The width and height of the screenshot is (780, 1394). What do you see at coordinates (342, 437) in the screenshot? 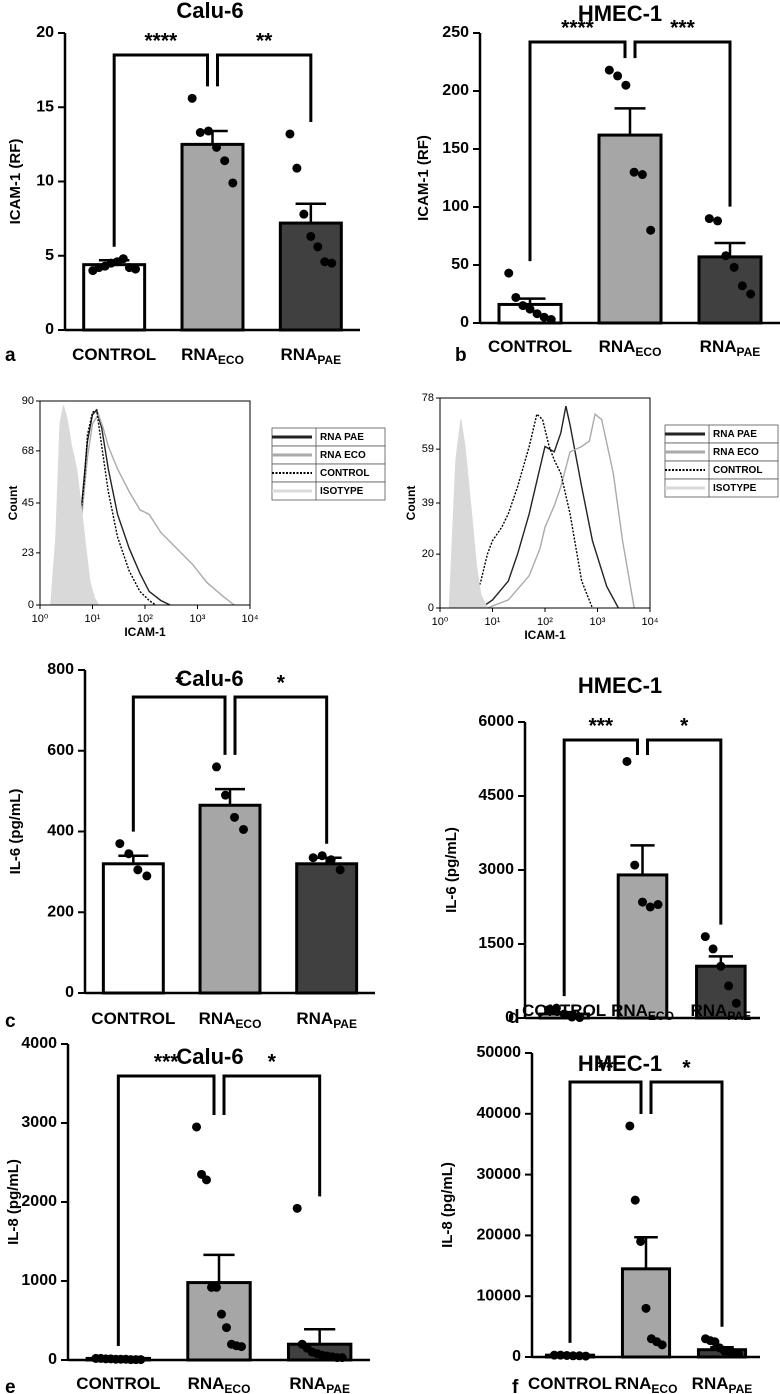
I see `legend-label: RNA PAE` at bounding box center [342, 437].